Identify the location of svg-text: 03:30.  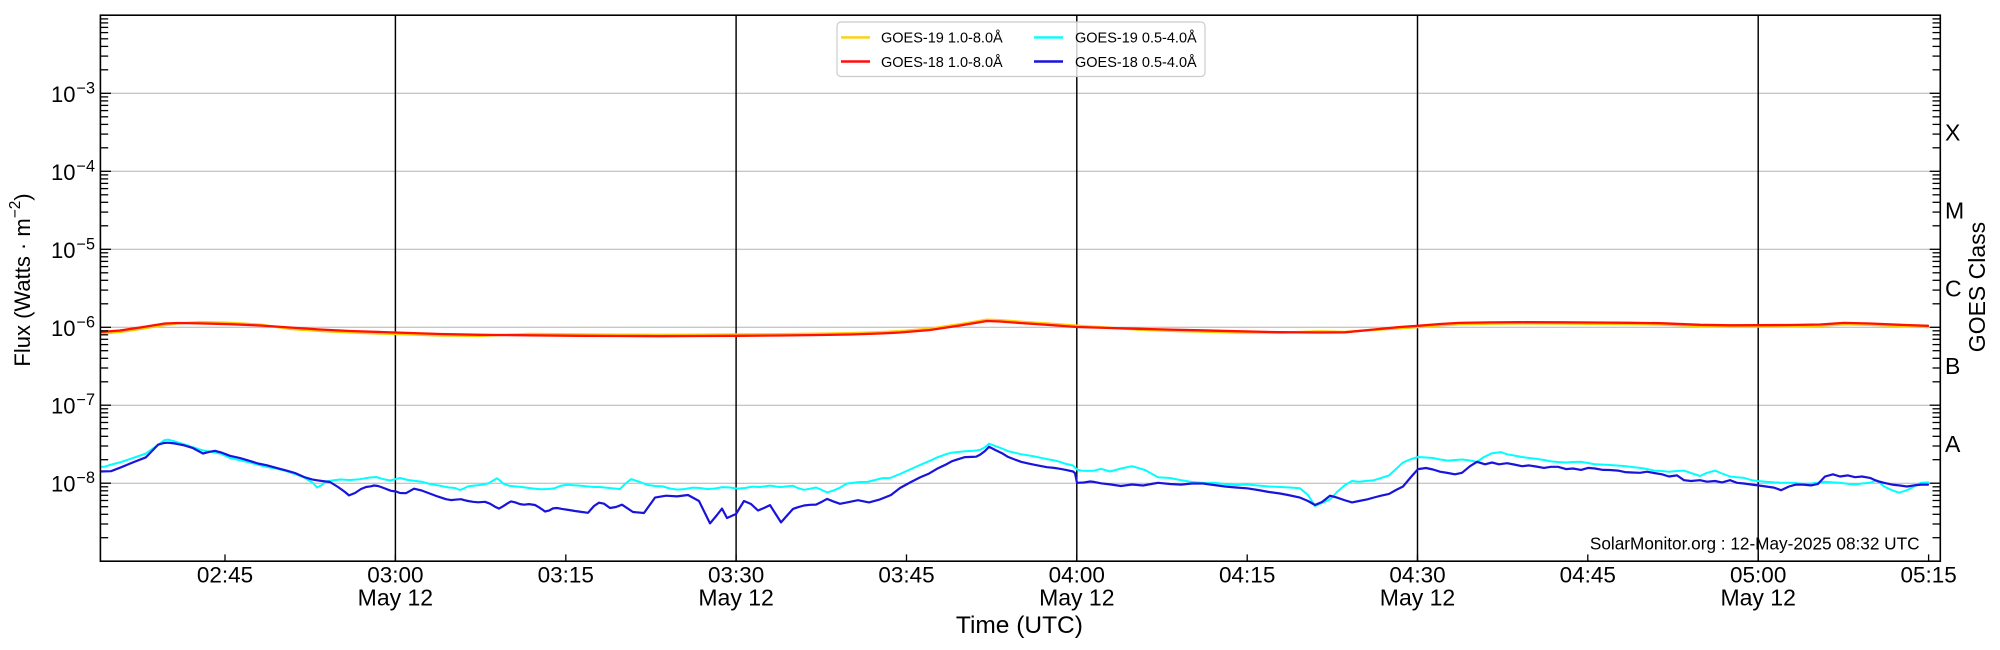
(736, 575).